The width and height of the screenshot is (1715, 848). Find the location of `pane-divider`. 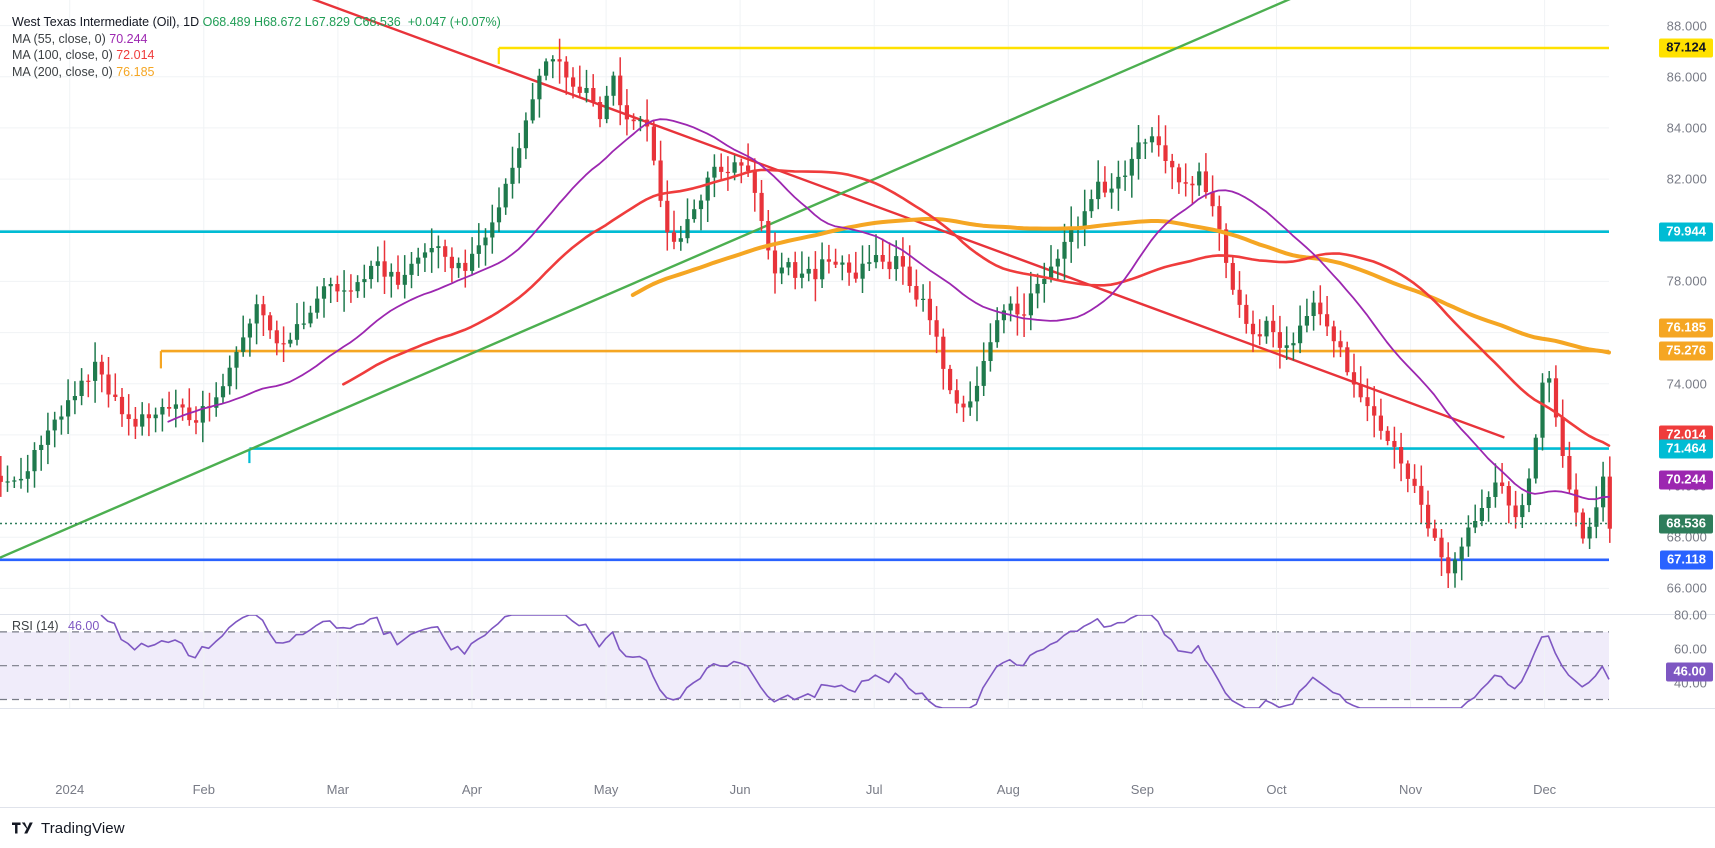

pane-divider is located at coordinates (857, 614).